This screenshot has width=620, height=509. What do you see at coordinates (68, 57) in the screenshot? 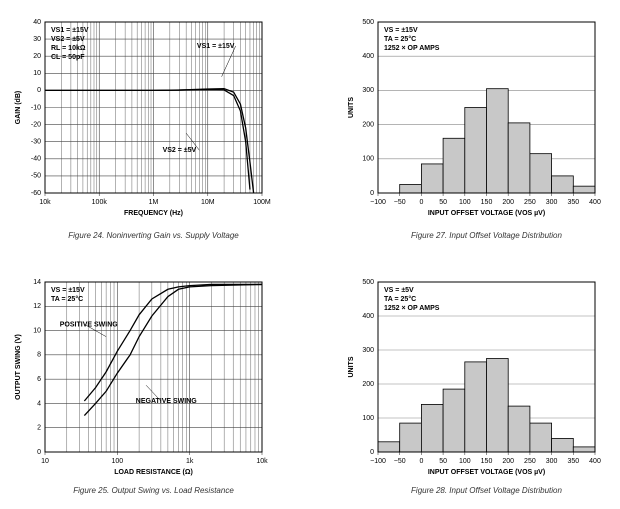
I see `annotation: CL = 50pF` at bounding box center [68, 57].